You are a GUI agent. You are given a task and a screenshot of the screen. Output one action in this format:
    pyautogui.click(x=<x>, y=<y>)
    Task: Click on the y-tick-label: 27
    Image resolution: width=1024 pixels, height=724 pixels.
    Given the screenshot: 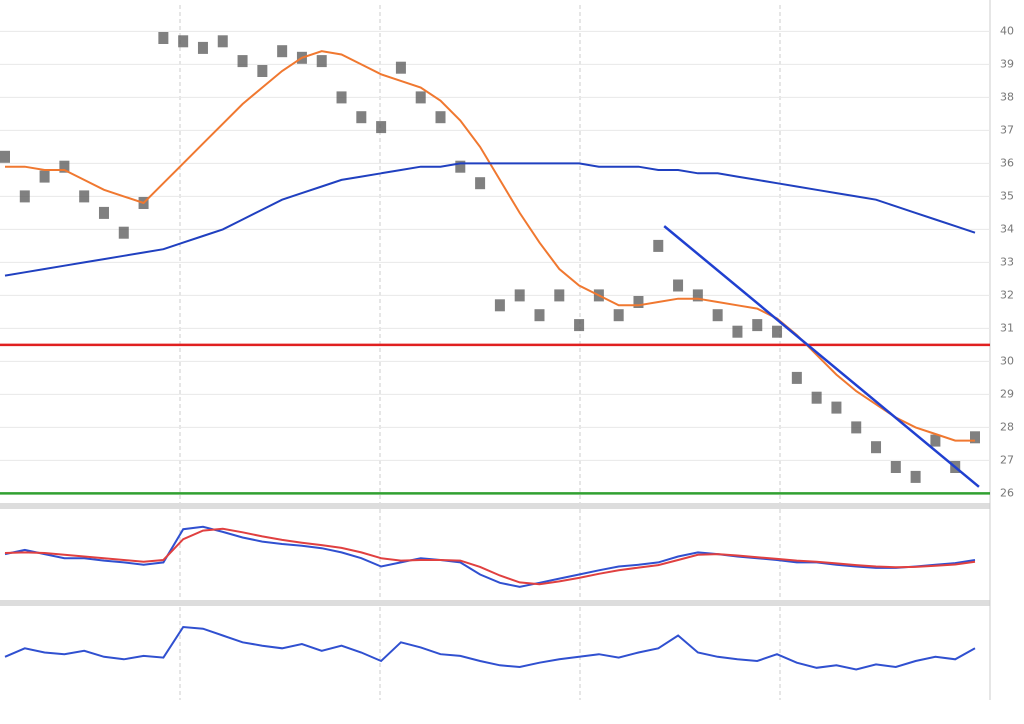 What is the action you would take?
    pyautogui.click(x=1007, y=459)
    